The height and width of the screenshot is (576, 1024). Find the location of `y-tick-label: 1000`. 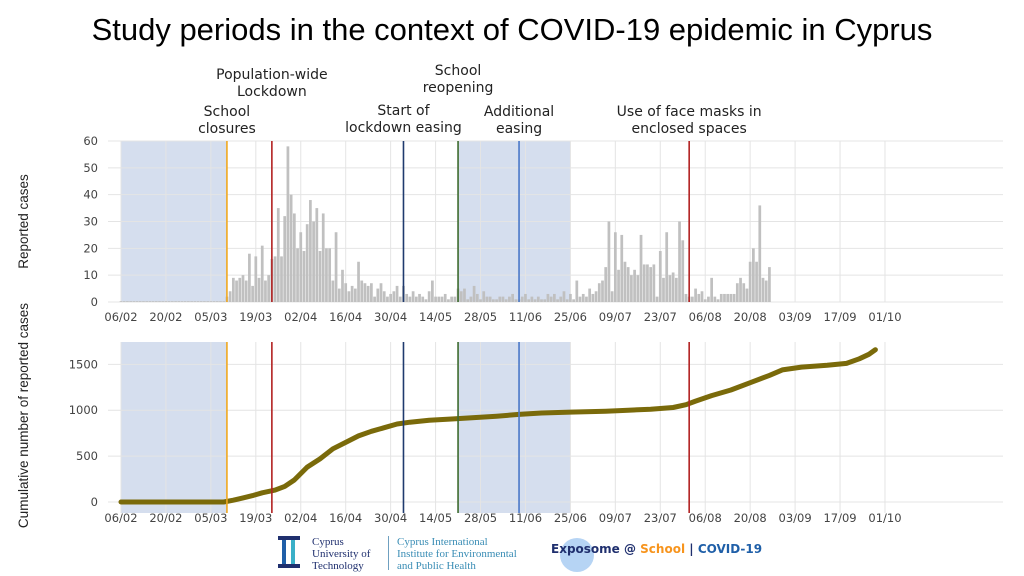

y-tick-label: 1000 is located at coordinates (83, 410).